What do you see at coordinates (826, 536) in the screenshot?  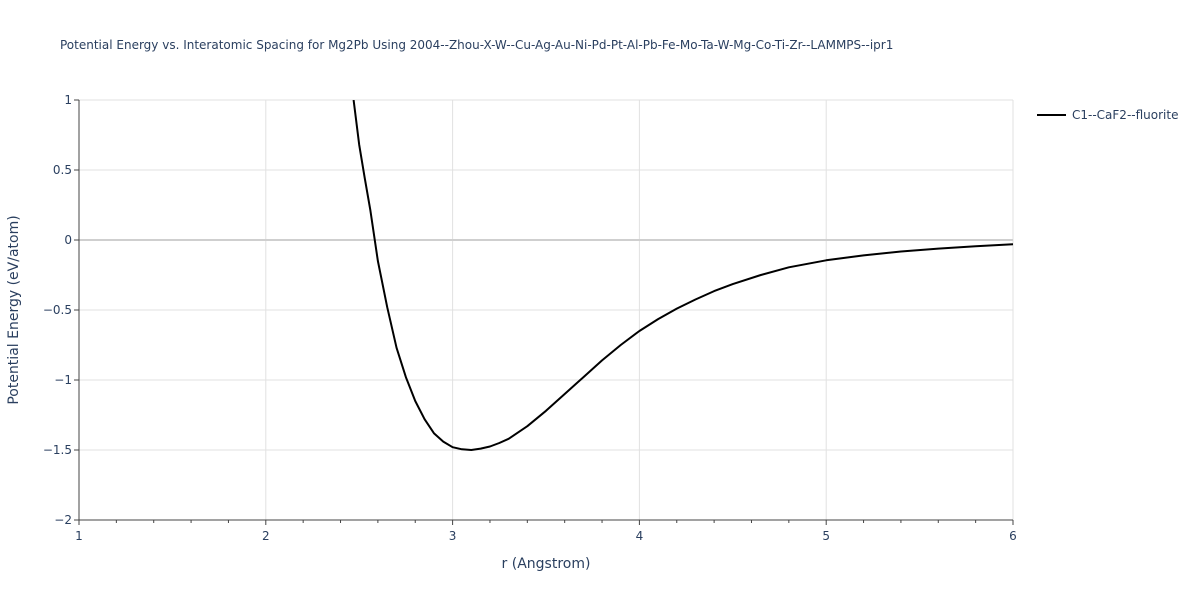 I see `x-tick-label: 5` at bounding box center [826, 536].